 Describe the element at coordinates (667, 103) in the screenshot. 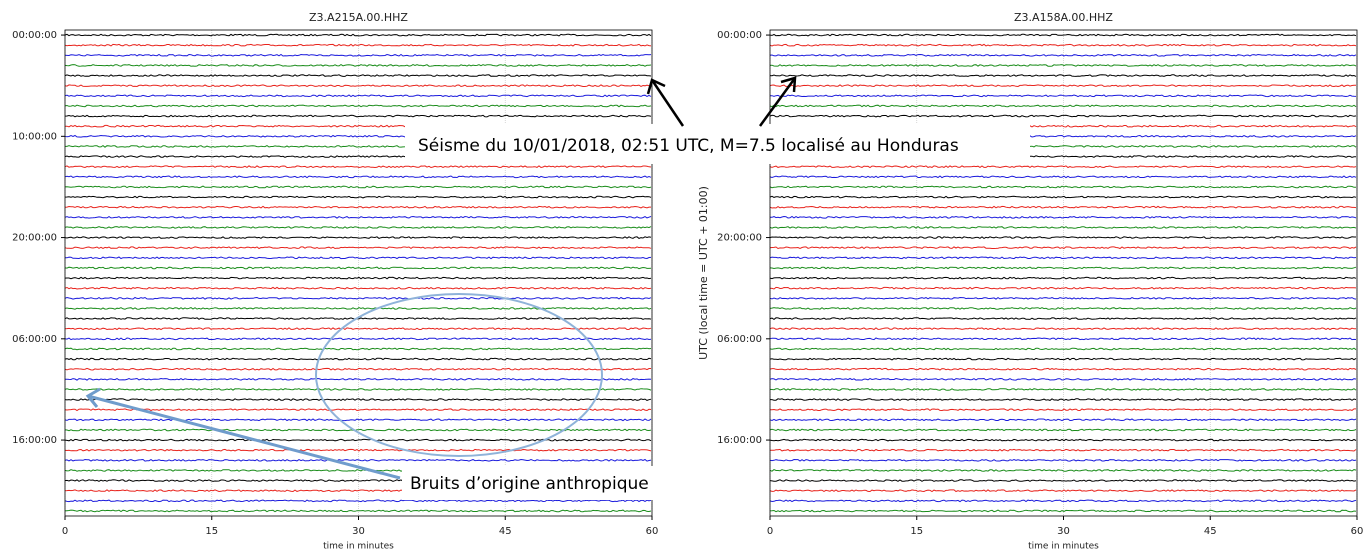

I see `arrow` at that location.